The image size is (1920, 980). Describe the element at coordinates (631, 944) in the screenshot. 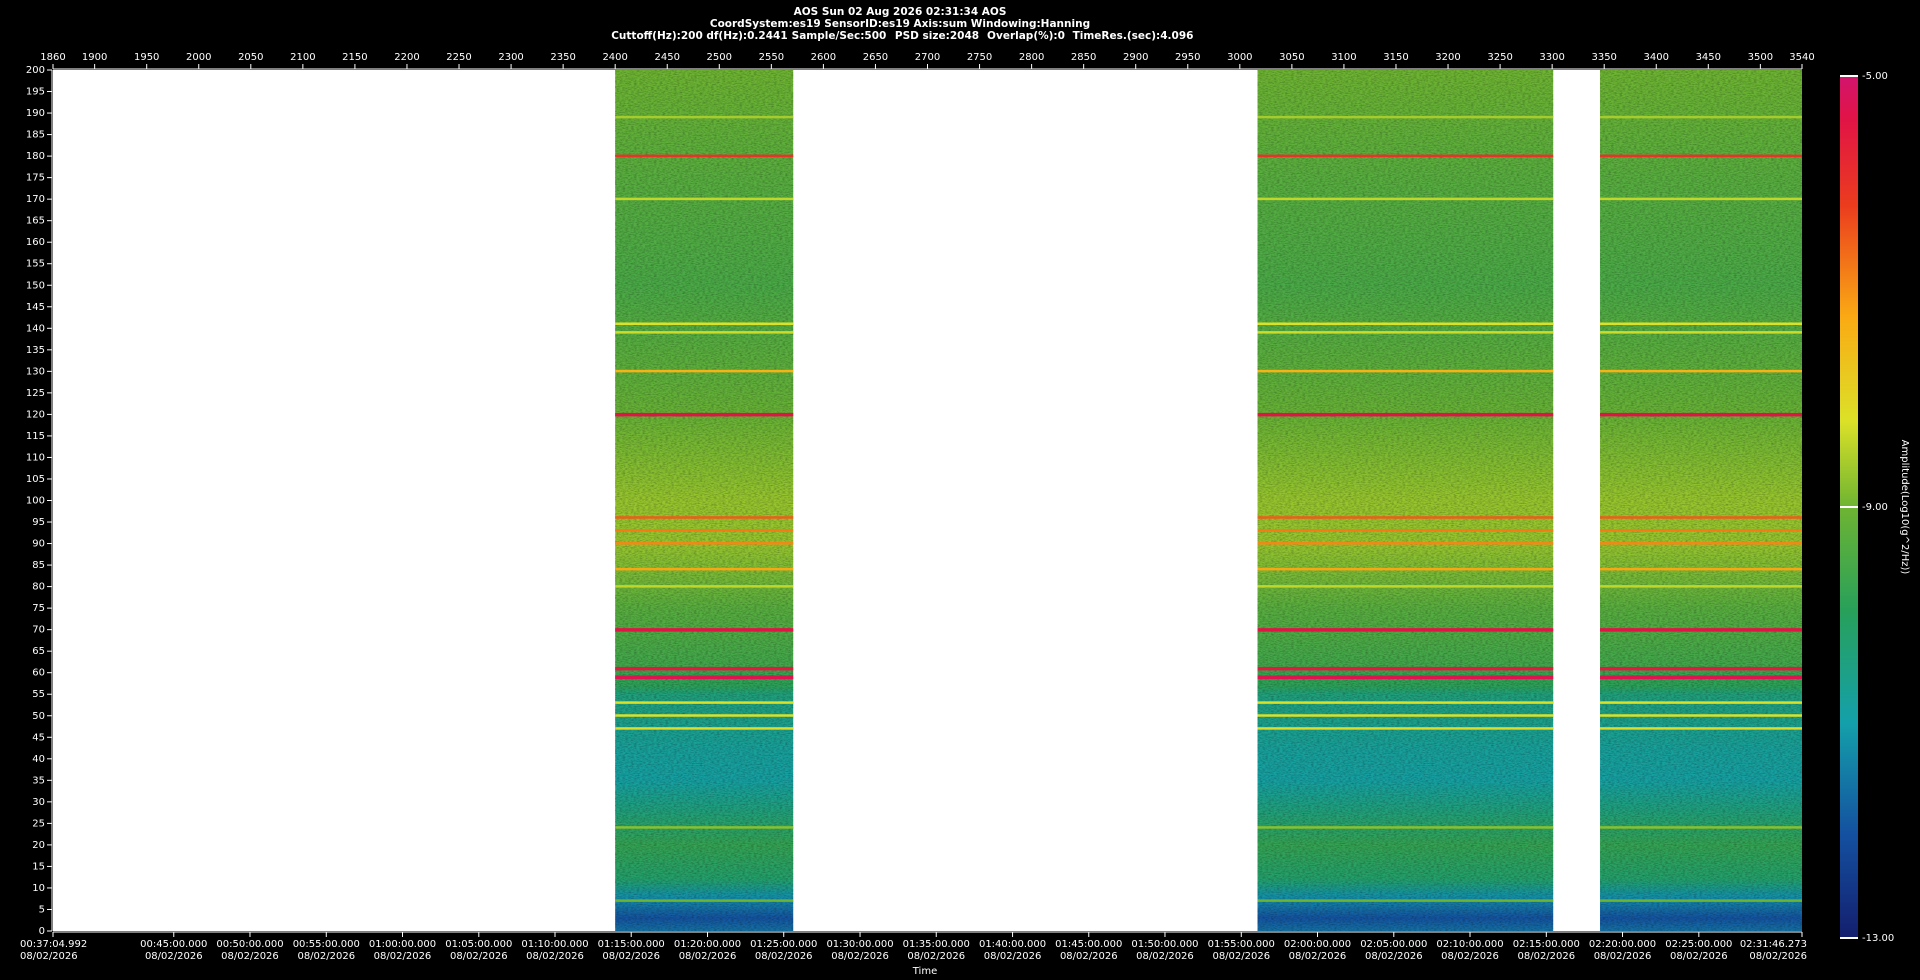

I see `time-tick-label: 01:15:00.000` at that location.